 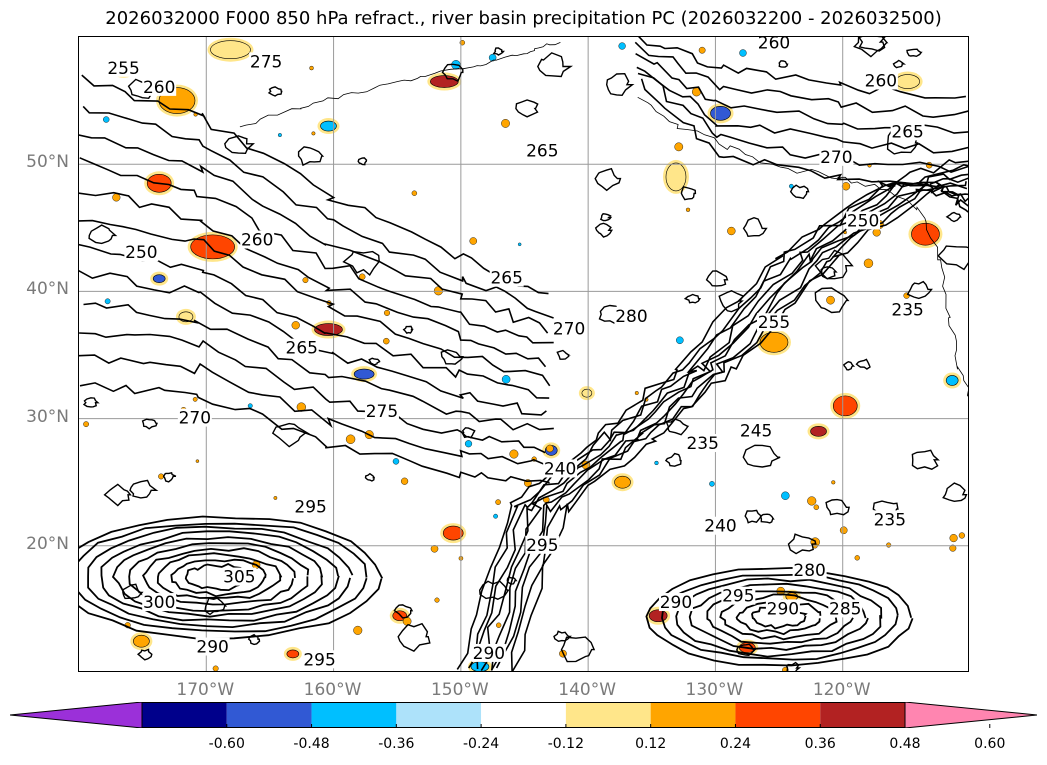 I want to click on longitude-label: 140°W, so click(x=587, y=690).